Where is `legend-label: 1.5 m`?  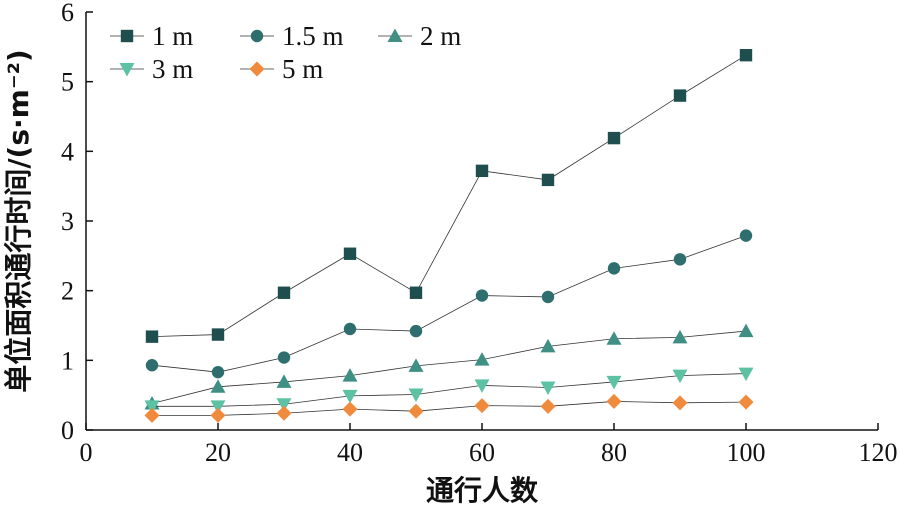
legend-label: 1.5 m is located at coordinates (313, 36).